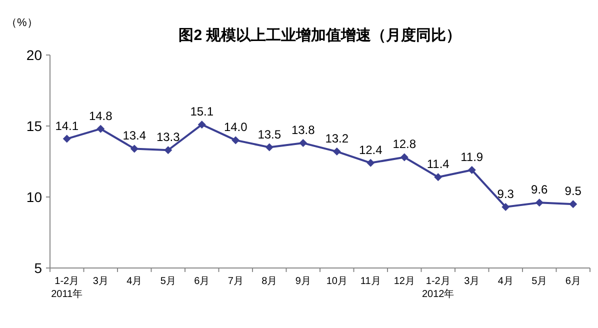 This screenshot has height=328, width=598. What do you see at coordinates (573, 191) in the screenshot?
I see `data-label: 9.5` at bounding box center [573, 191].